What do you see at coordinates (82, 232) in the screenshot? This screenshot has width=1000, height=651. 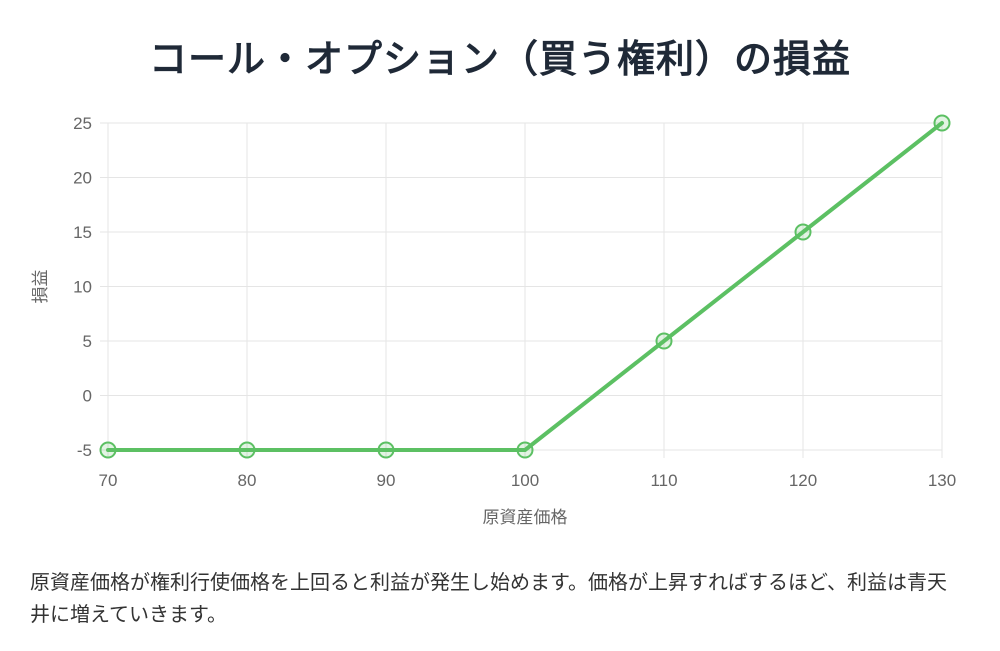 I see `y-tick-label: 15` at bounding box center [82, 232].